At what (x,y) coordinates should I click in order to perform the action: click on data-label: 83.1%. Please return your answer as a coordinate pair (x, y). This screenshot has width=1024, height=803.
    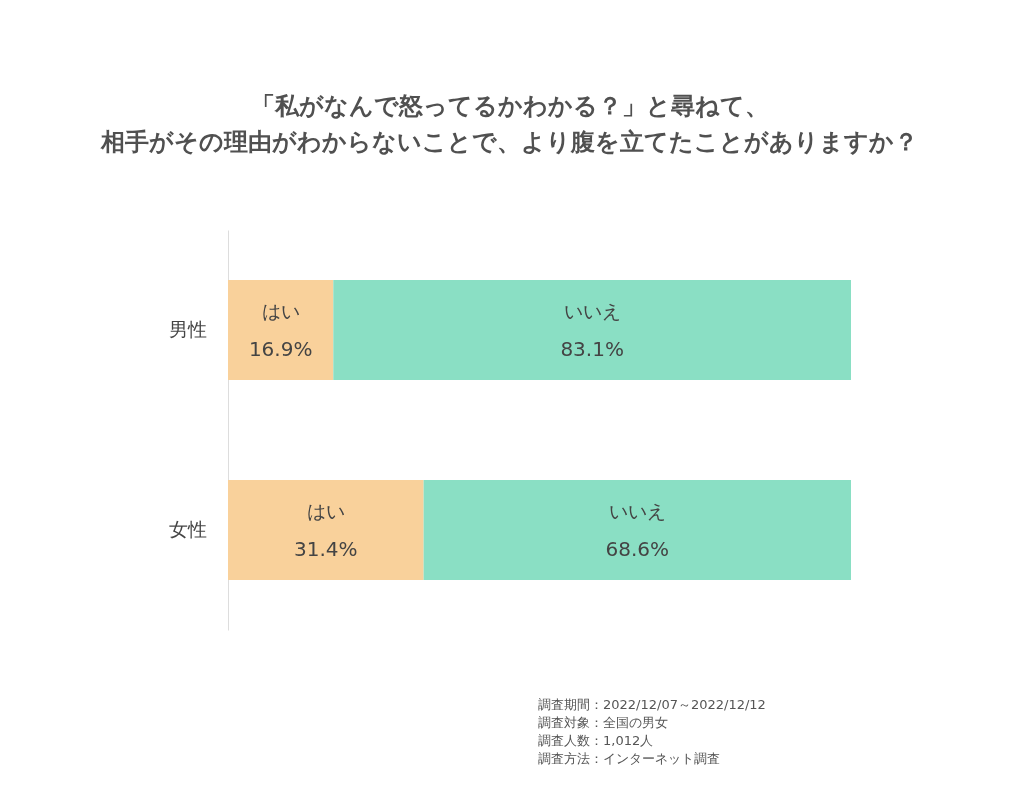
    Looking at the image, I should click on (592, 349).